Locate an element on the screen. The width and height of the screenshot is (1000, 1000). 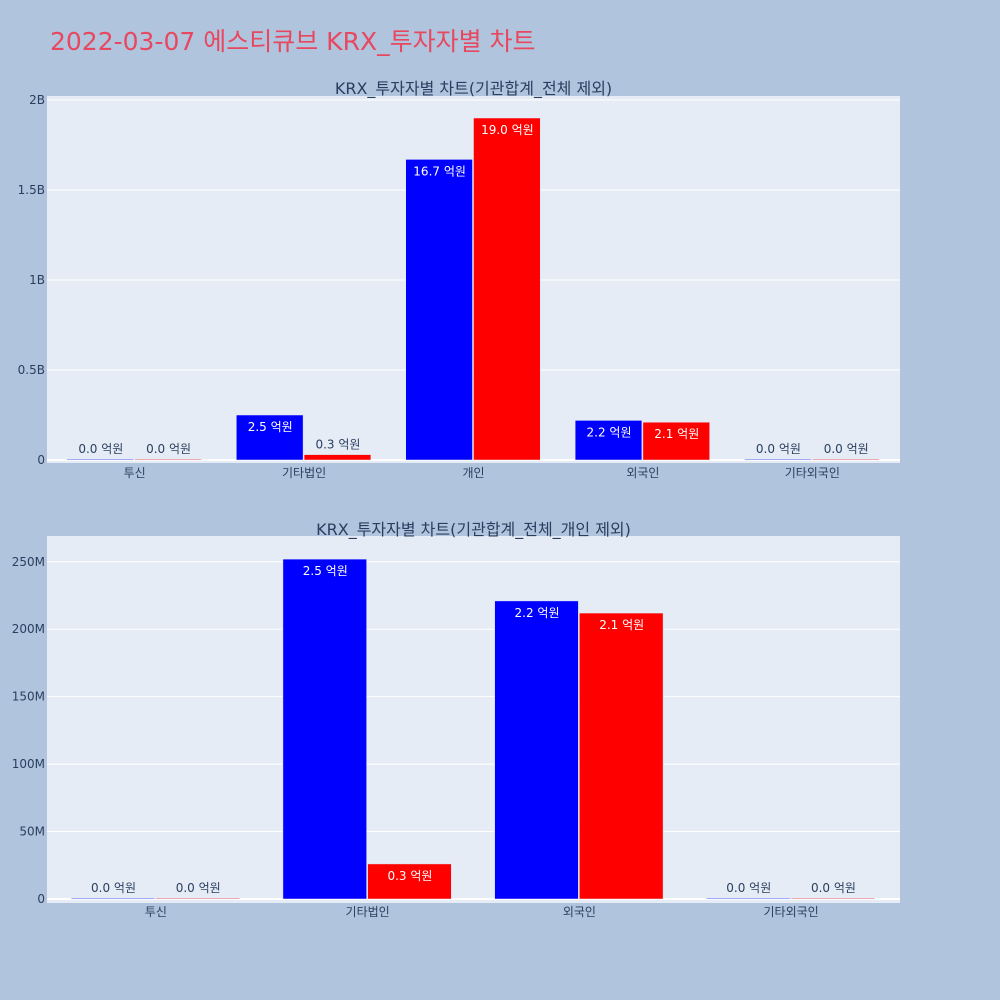
bar-data-label: 19.0 억원 is located at coordinates (507, 130).